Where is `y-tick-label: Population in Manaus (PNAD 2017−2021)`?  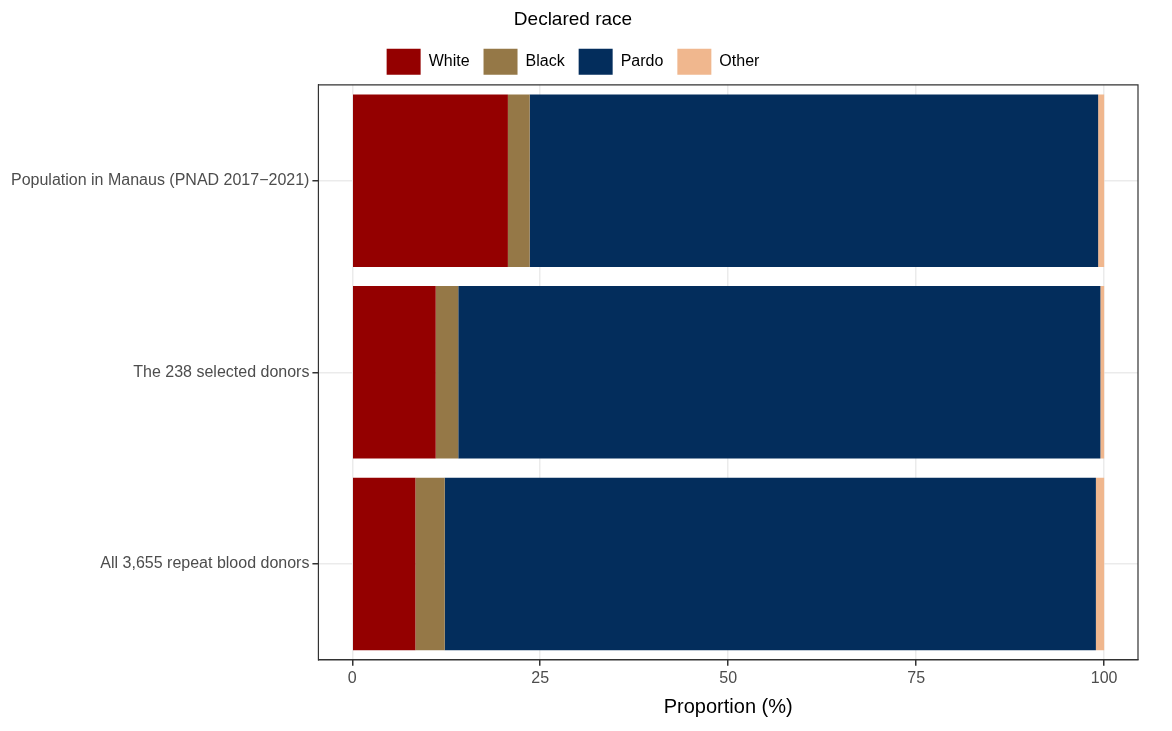 y-tick-label: Population in Manaus (PNAD 2017−2021) is located at coordinates (160, 180).